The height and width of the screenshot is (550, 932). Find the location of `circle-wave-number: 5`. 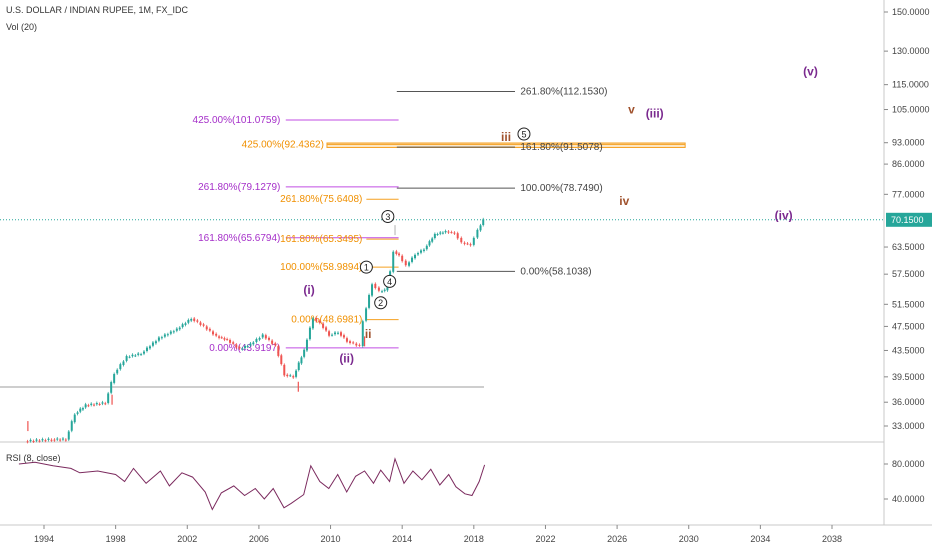

circle-wave-number: 5 is located at coordinates (523, 135).